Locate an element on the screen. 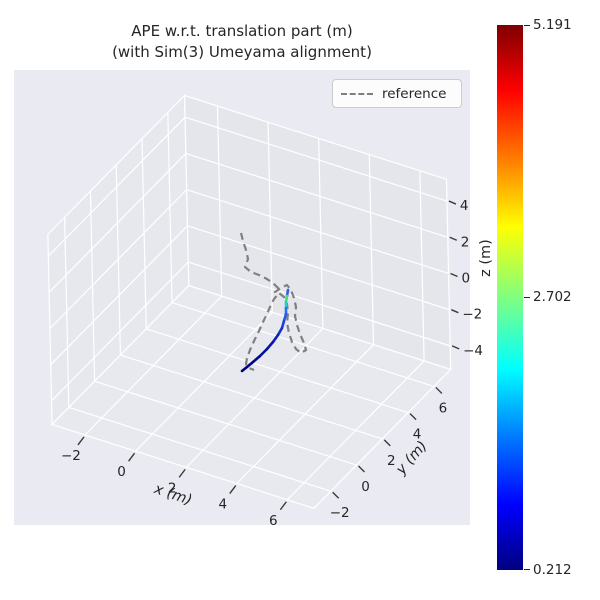 The image size is (600, 600). colorbar-tick-min is located at coordinates (527, 569).